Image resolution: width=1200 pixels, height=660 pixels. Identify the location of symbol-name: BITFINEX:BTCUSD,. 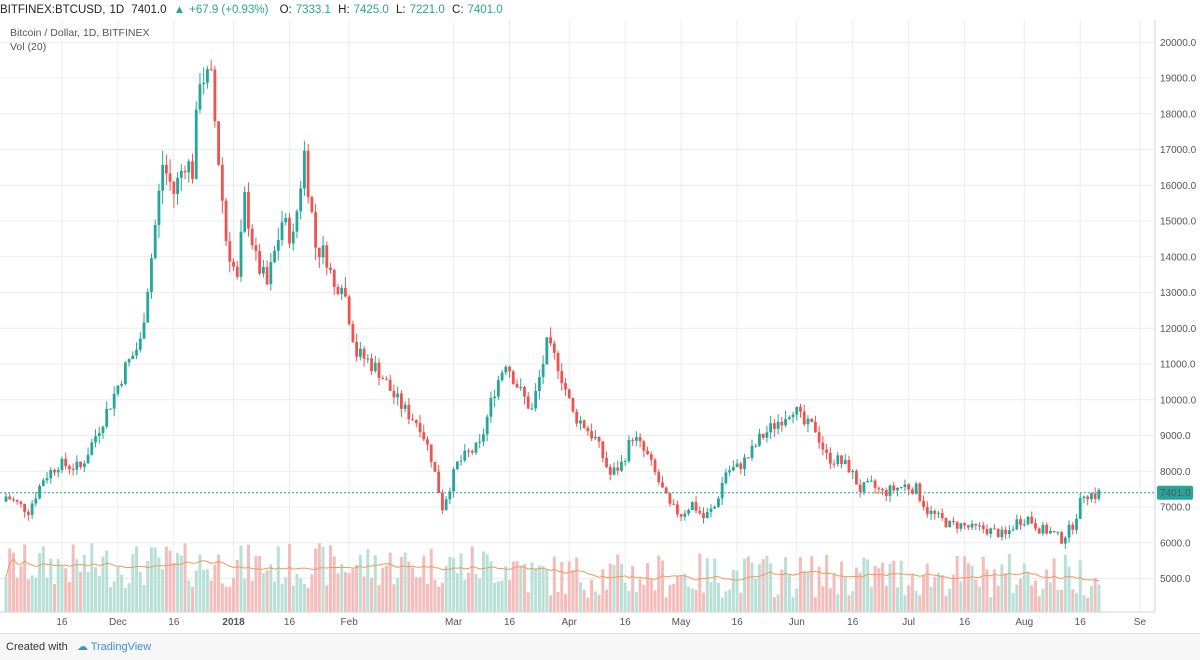
(53, 10).